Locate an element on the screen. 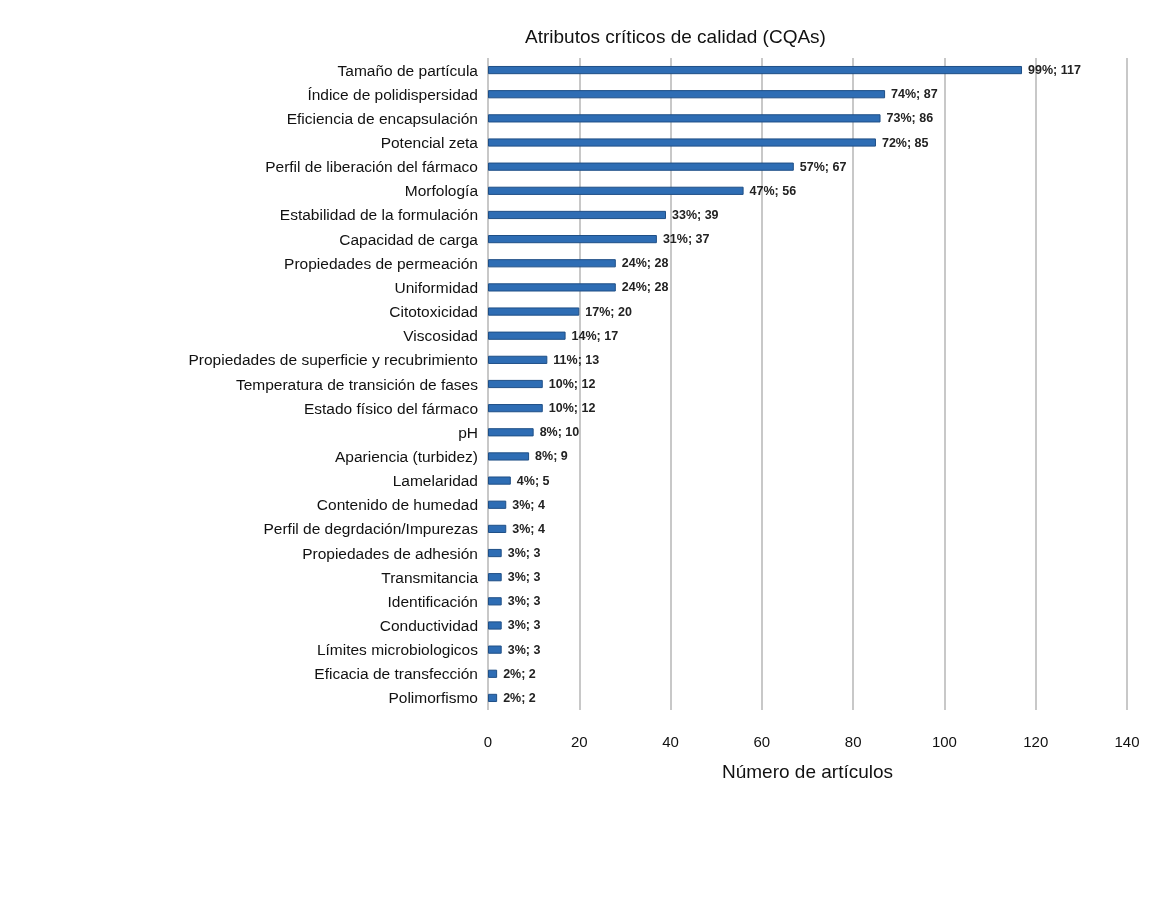  x-tick-label: 0 is located at coordinates (488, 741).